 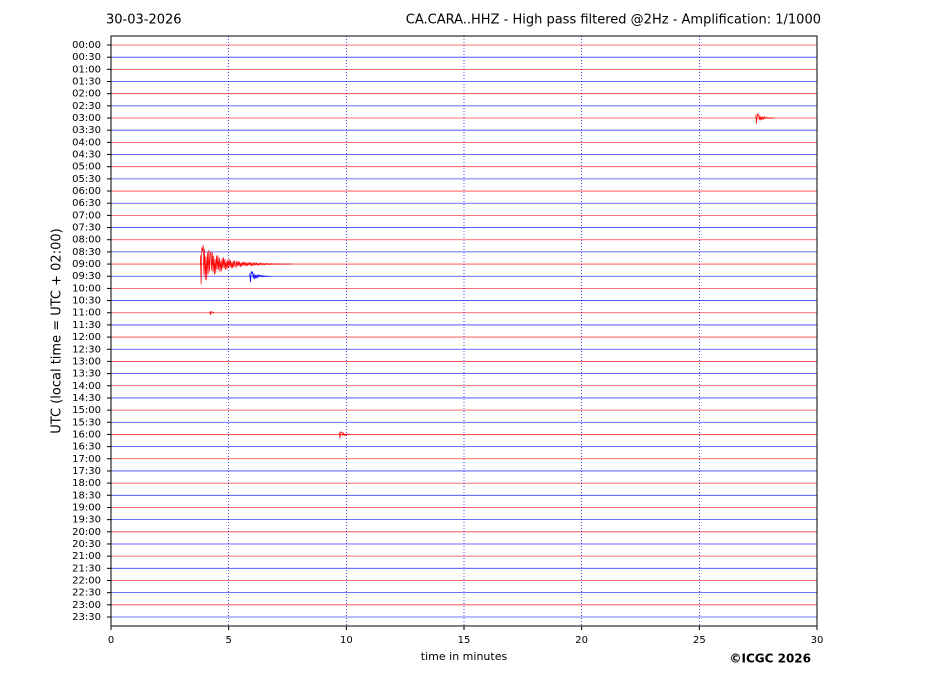 I want to click on x-tick-label: 25, so click(x=699, y=640).